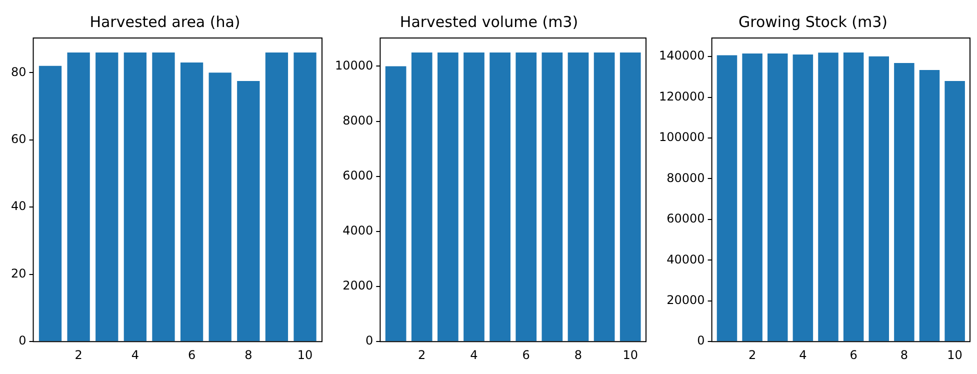  What do you see at coordinates (354, 65) in the screenshot?
I see `y-tick-label: 10000` at bounding box center [354, 65].